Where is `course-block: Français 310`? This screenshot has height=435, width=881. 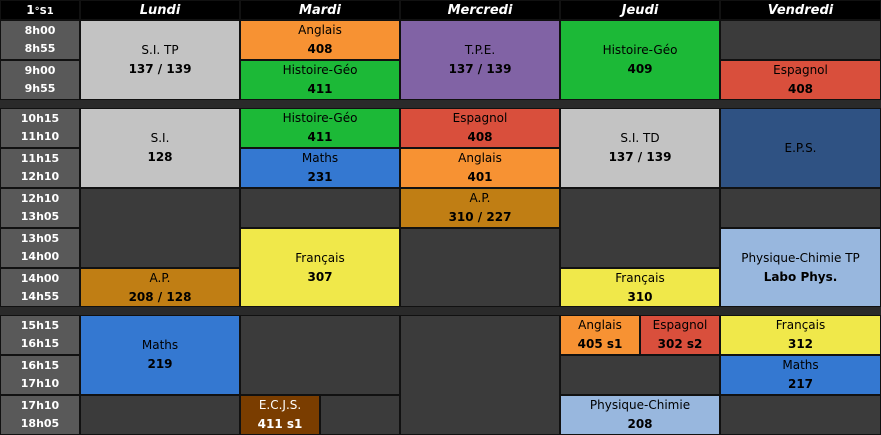 course-block: Français 310 is located at coordinates (640, 287).